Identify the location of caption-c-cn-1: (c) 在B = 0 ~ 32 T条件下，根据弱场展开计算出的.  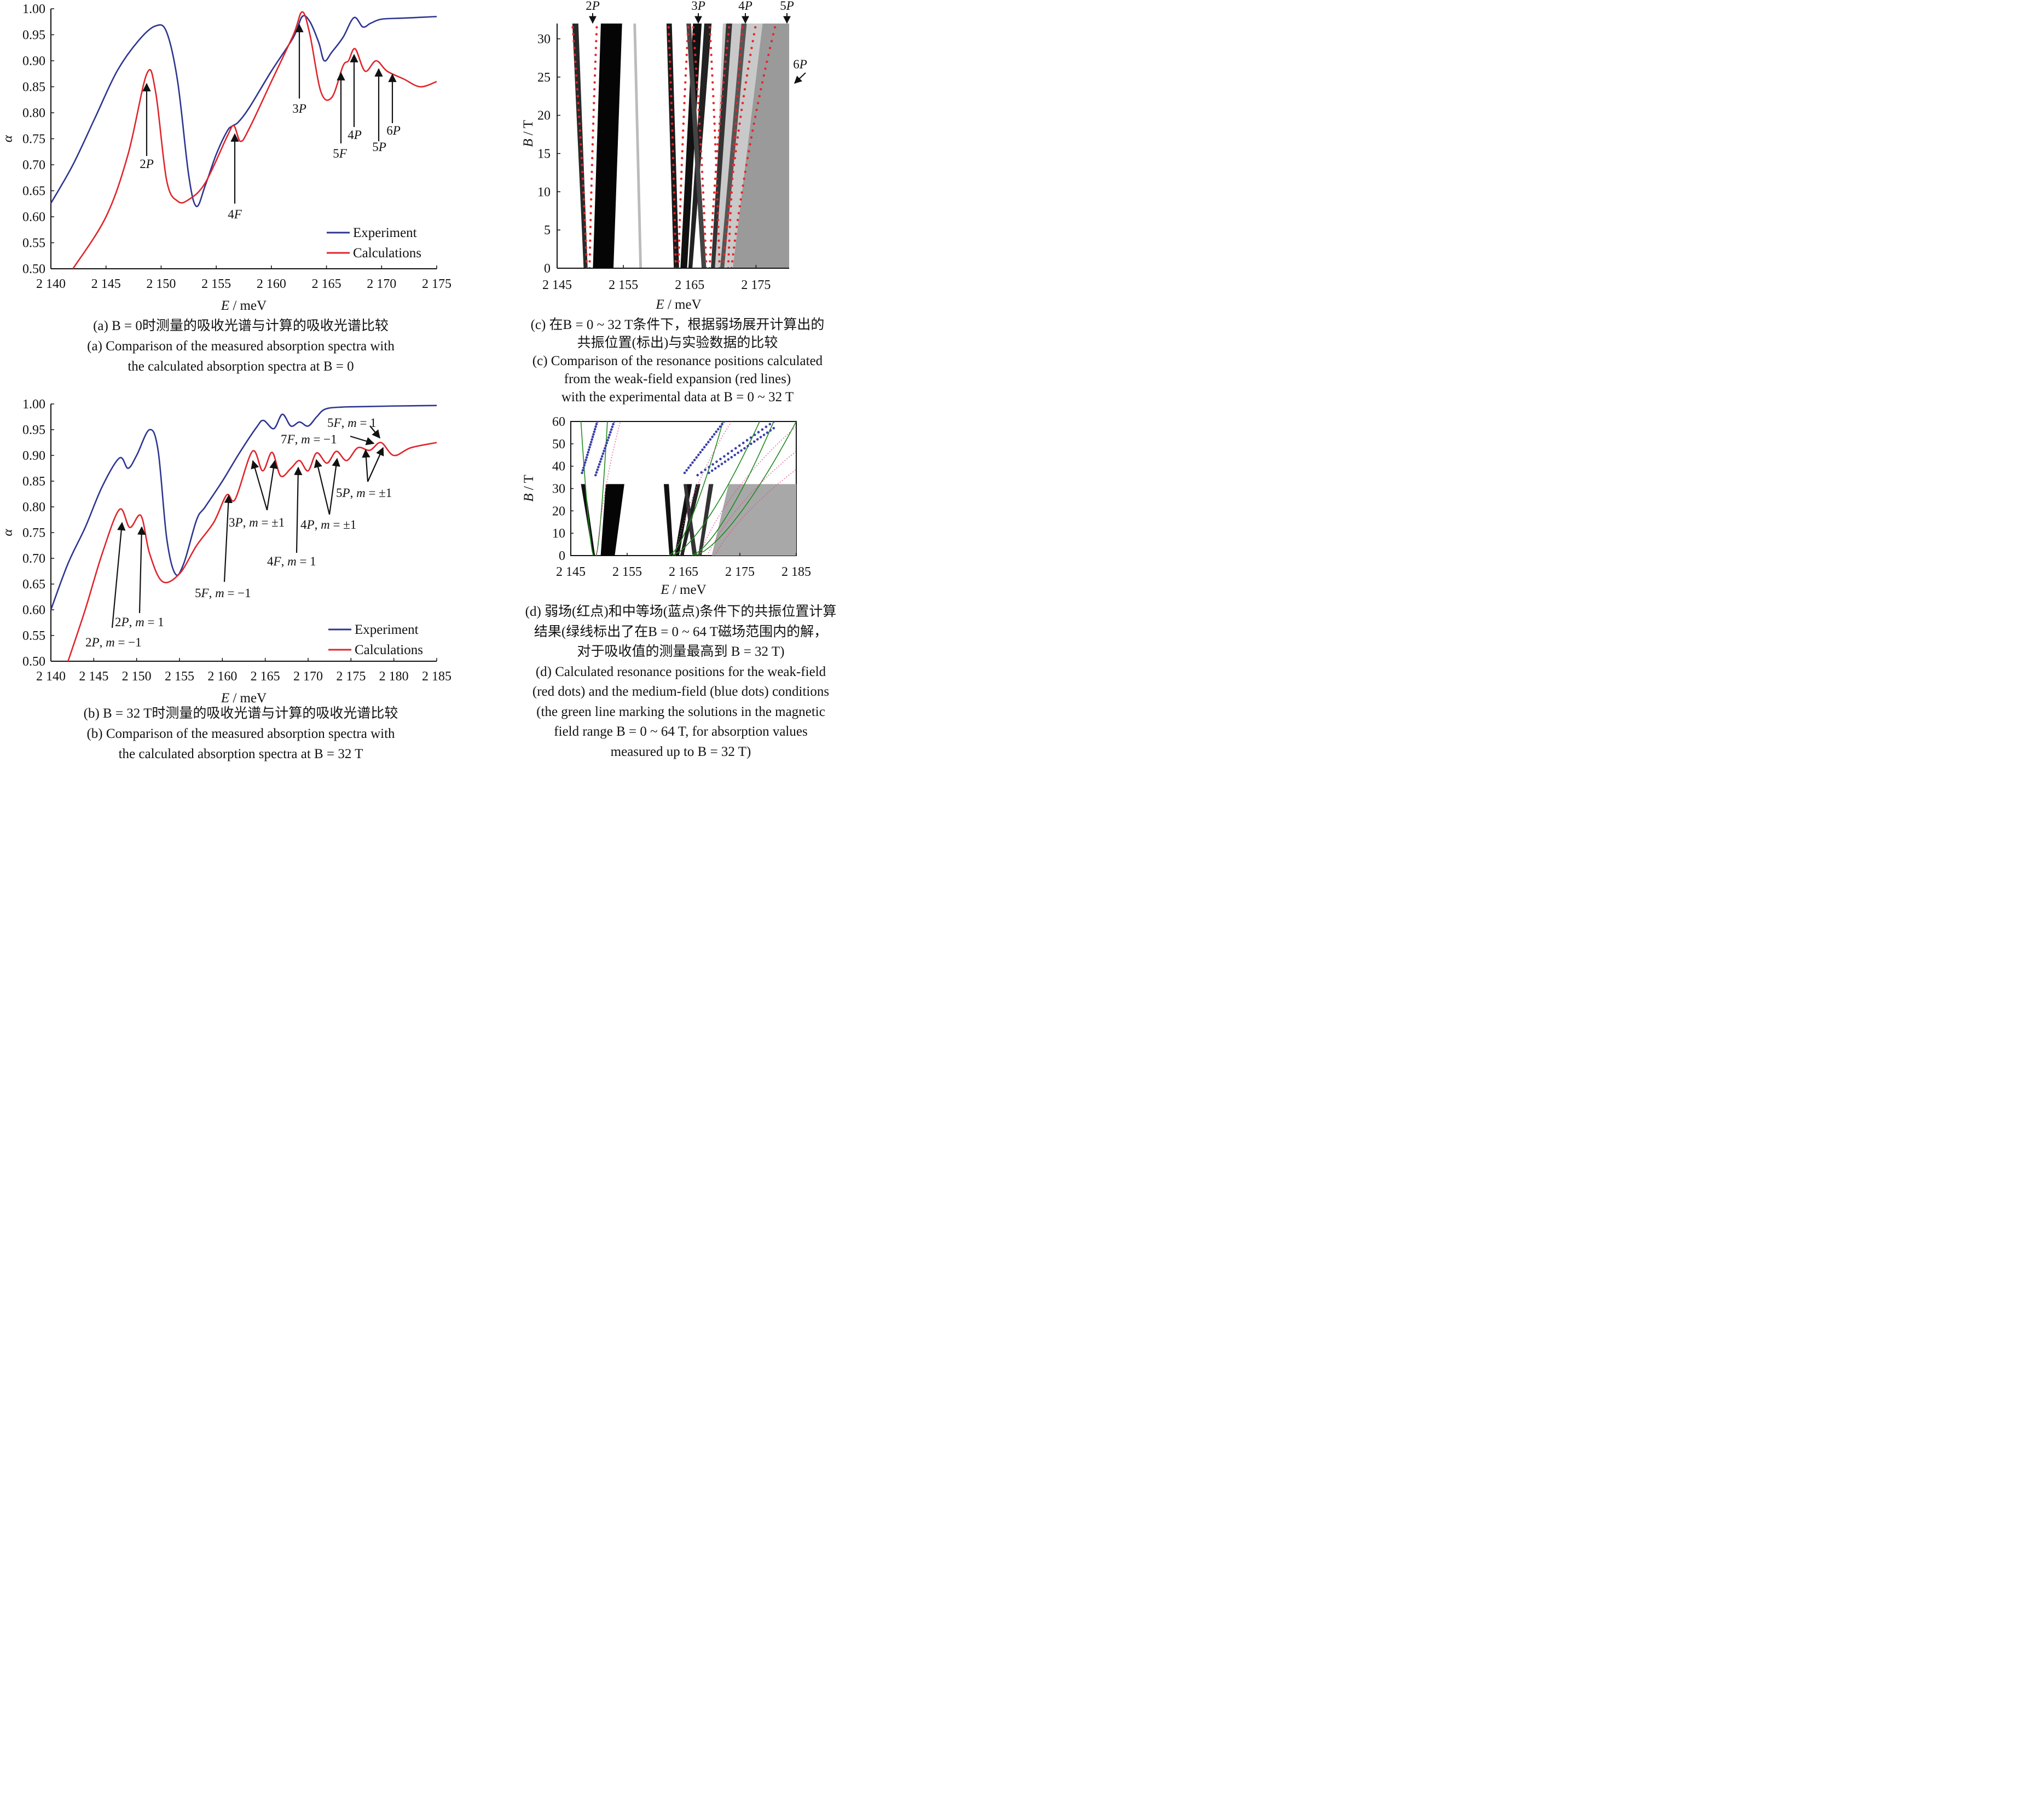
(677, 325).